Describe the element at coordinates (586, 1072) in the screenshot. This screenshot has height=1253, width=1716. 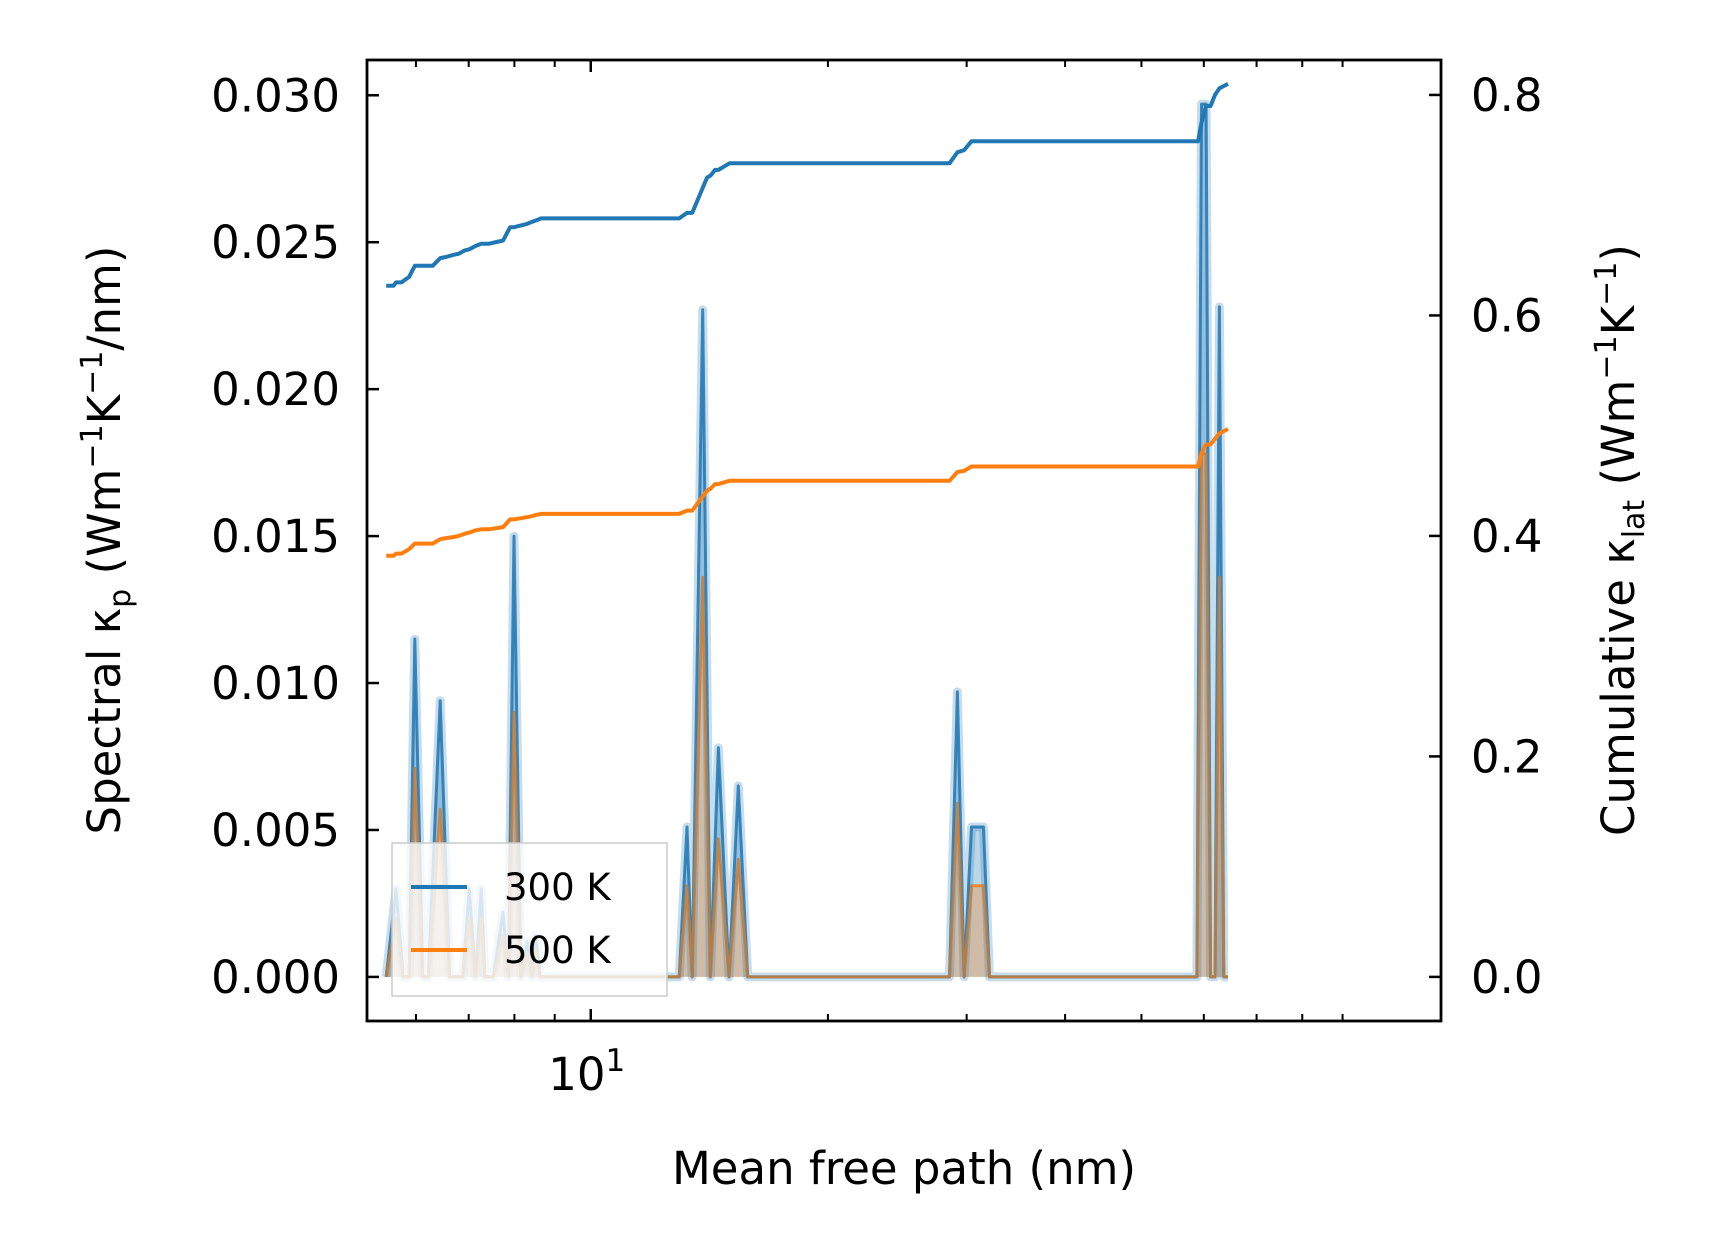
I see `x-tick-label: 101` at that location.